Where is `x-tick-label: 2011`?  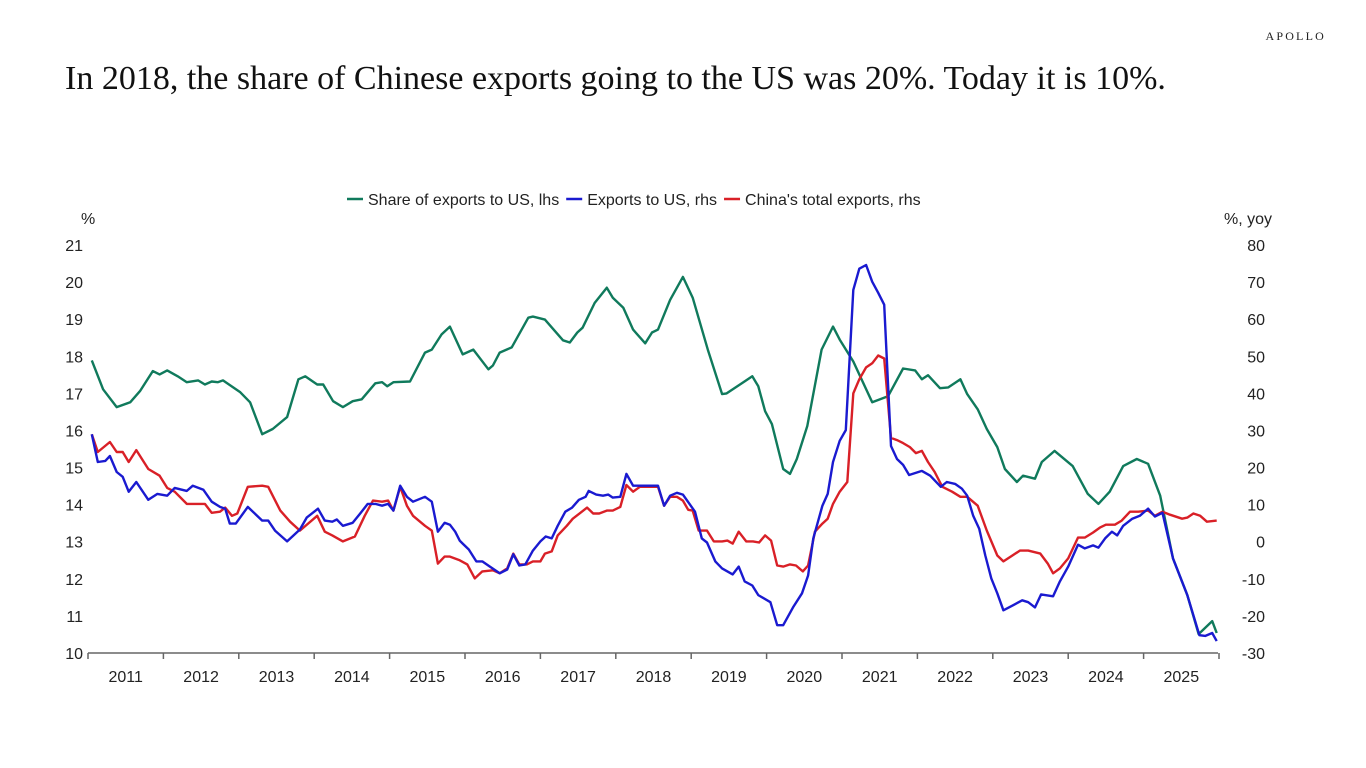
x-tick-label: 2011 is located at coordinates (125, 677).